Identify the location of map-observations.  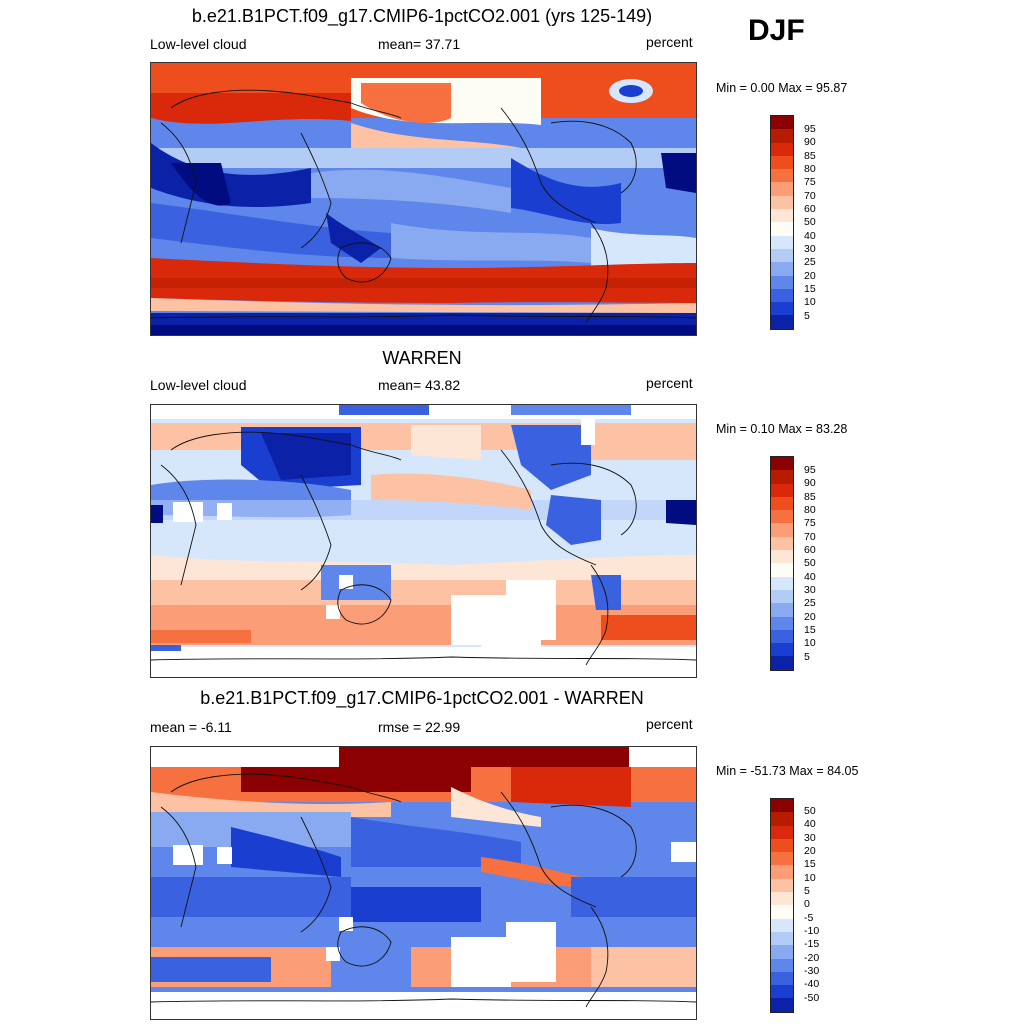
(423, 541).